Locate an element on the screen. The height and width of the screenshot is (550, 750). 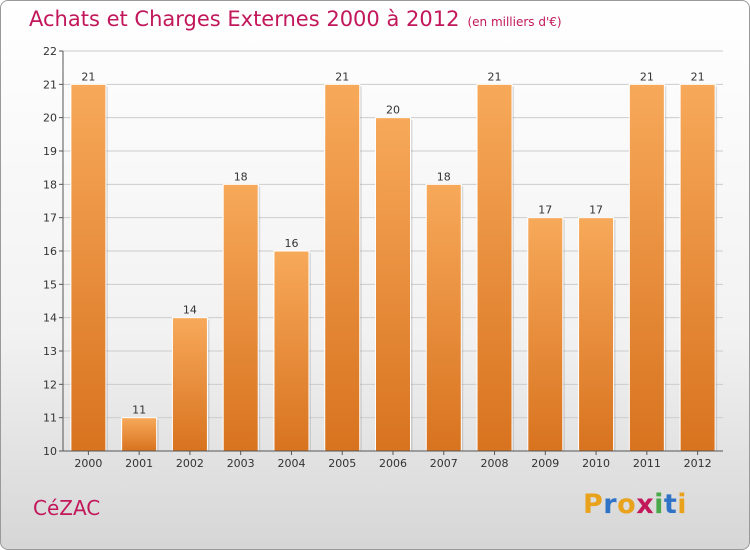
x-tick-label: 2007 is located at coordinates (444, 463).